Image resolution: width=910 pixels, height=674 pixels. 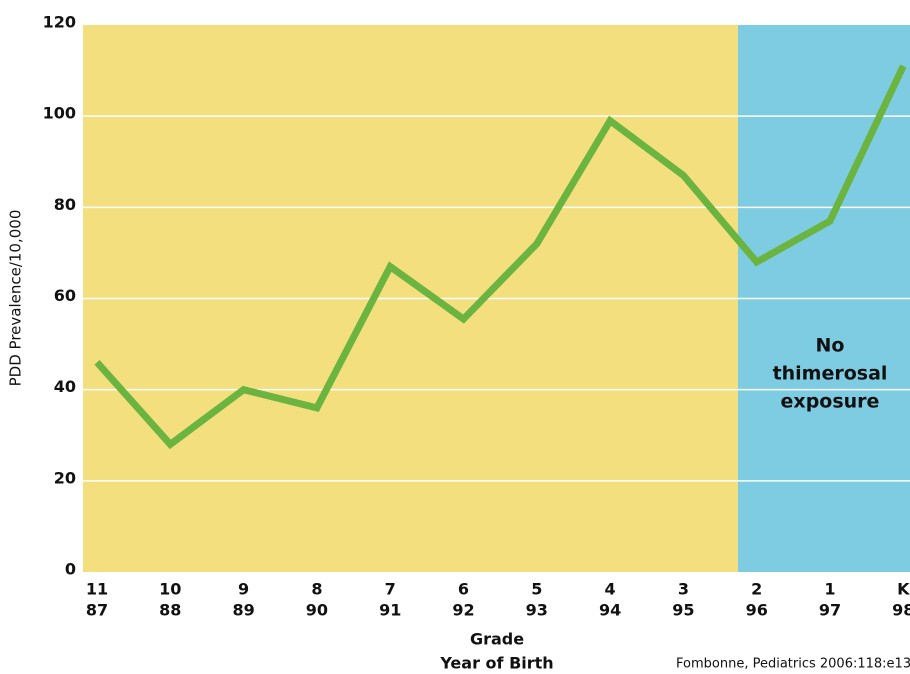 What do you see at coordinates (830, 402) in the screenshot?
I see `annotation: exposure` at bounding box center [830, 402].